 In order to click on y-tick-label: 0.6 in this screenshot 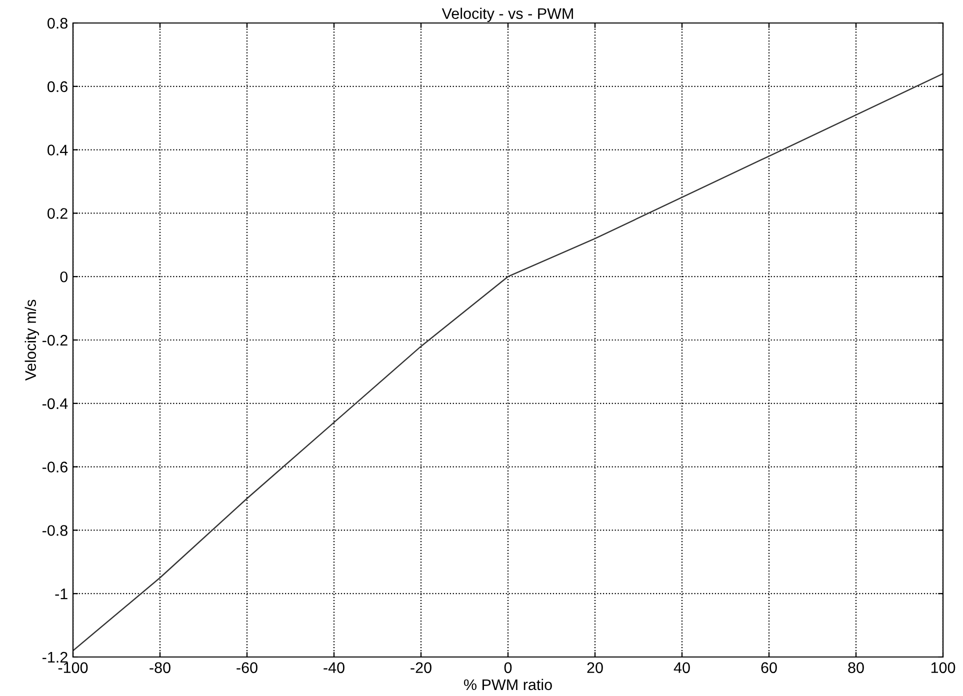, I will do `click(58, 86)`.